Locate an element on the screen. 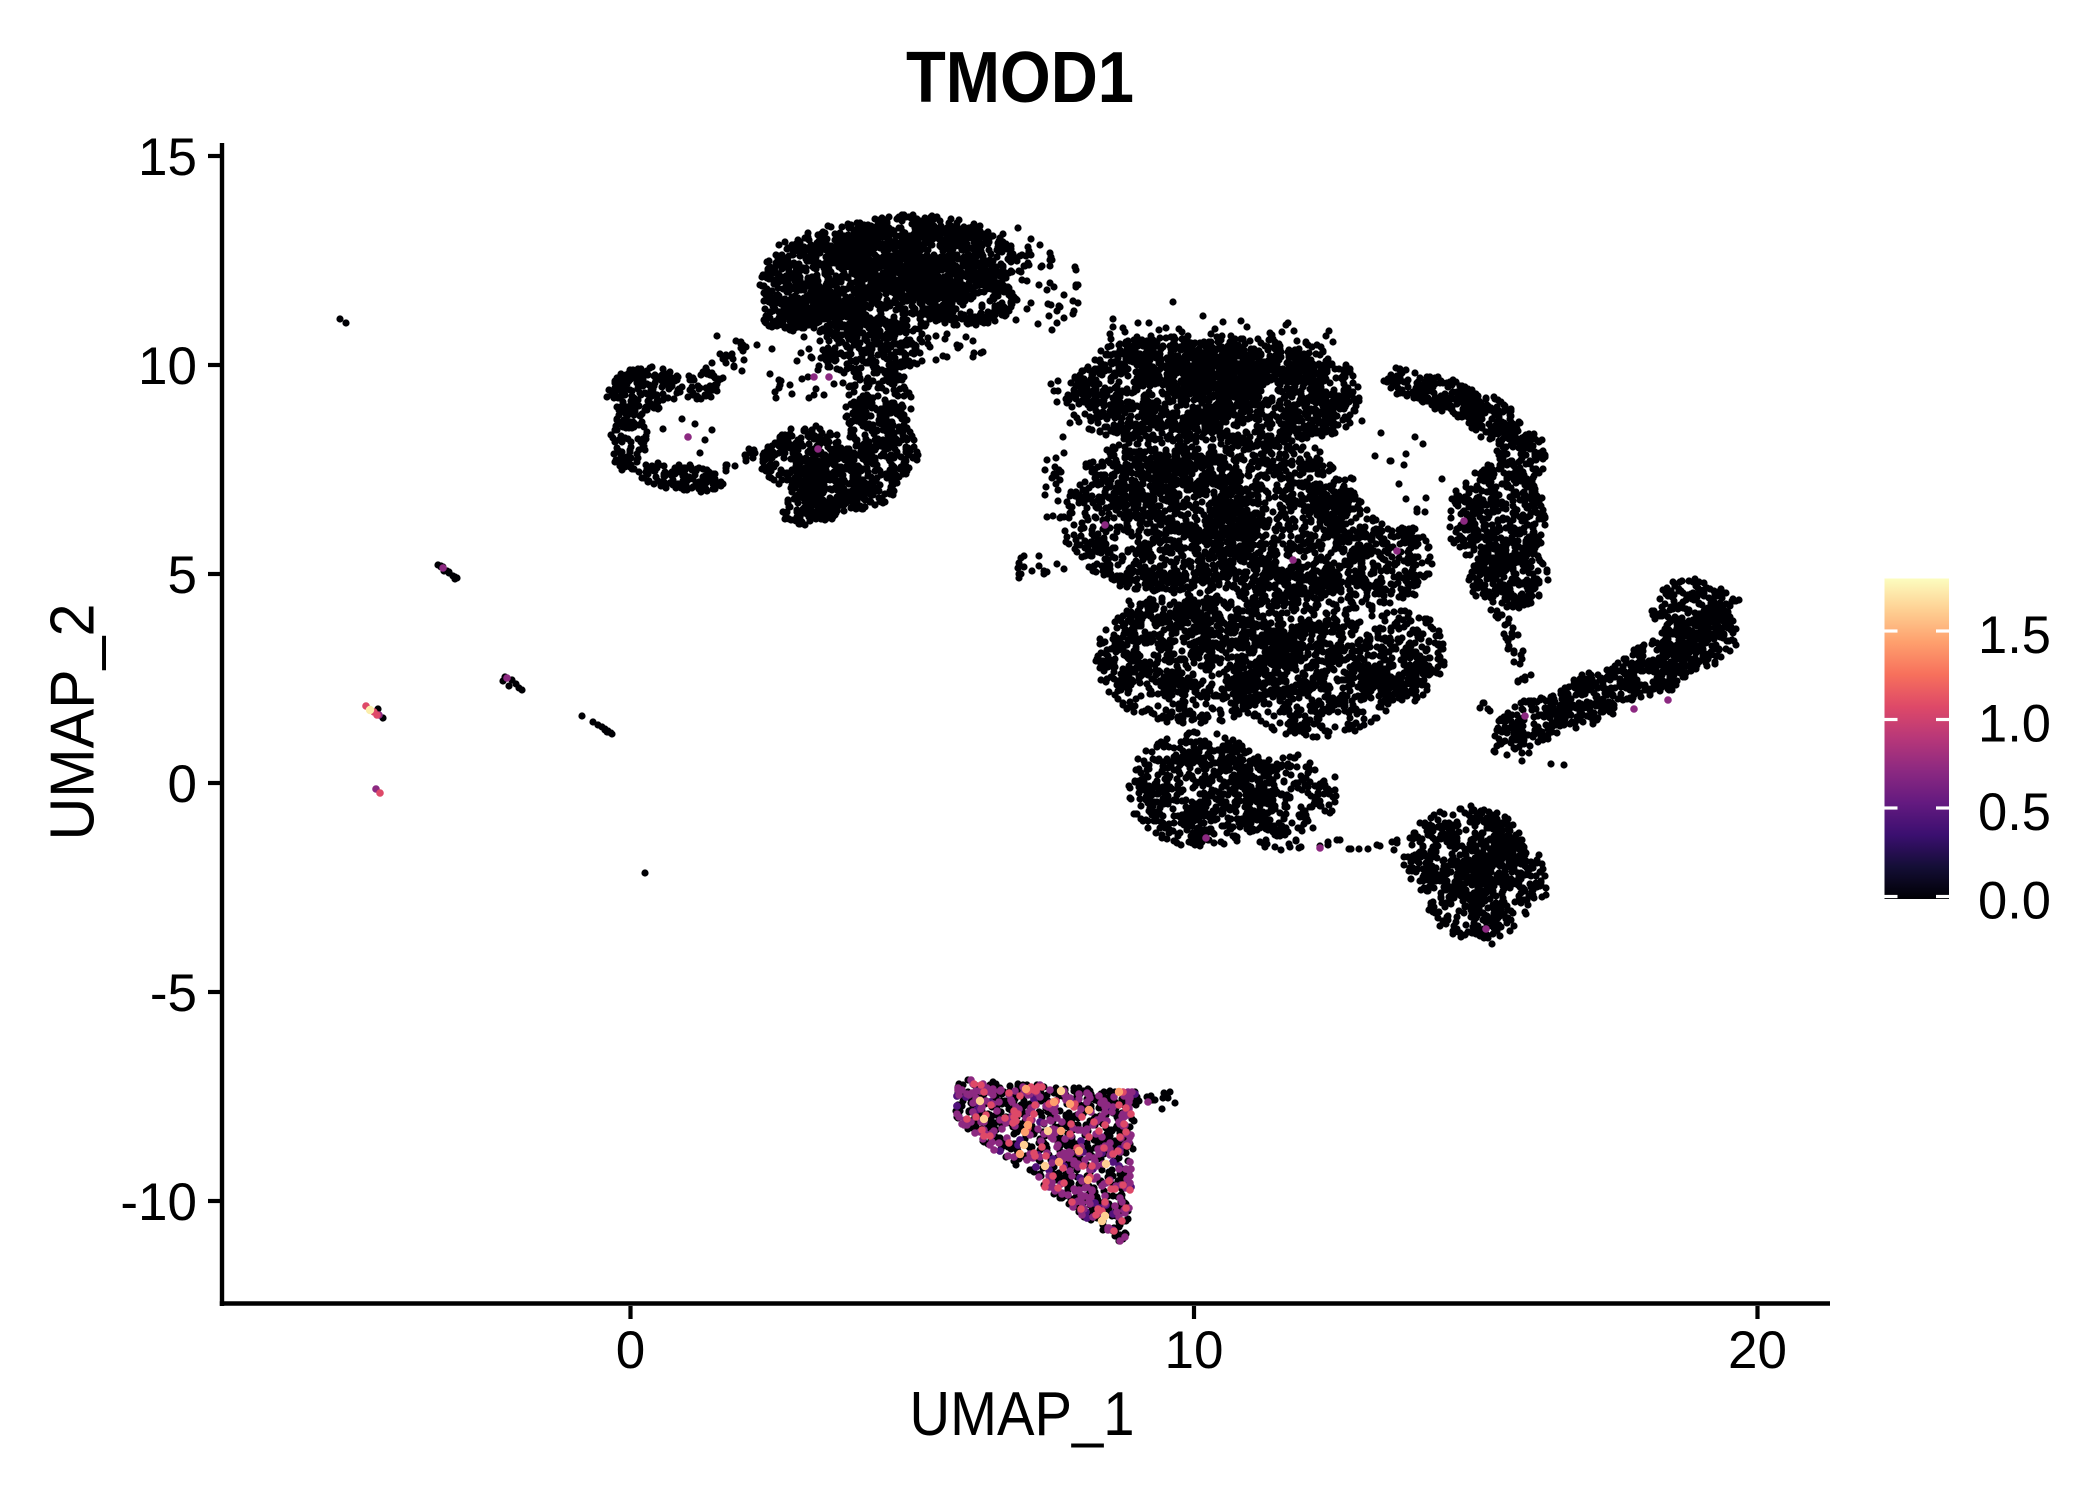 This screenshot has width=2100, height=1505. svg-text: -10 is located at coordinates (158, 1202).